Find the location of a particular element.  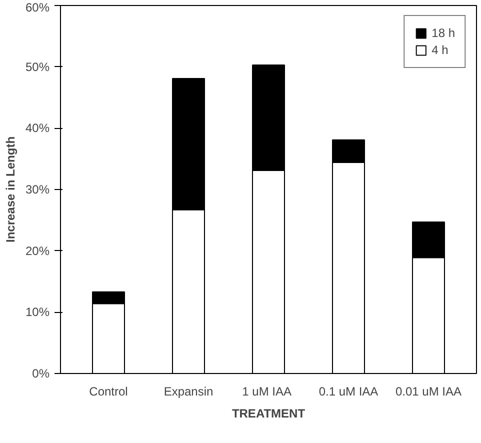

y-tick-label: 50% is located at coordinates (37, 67).